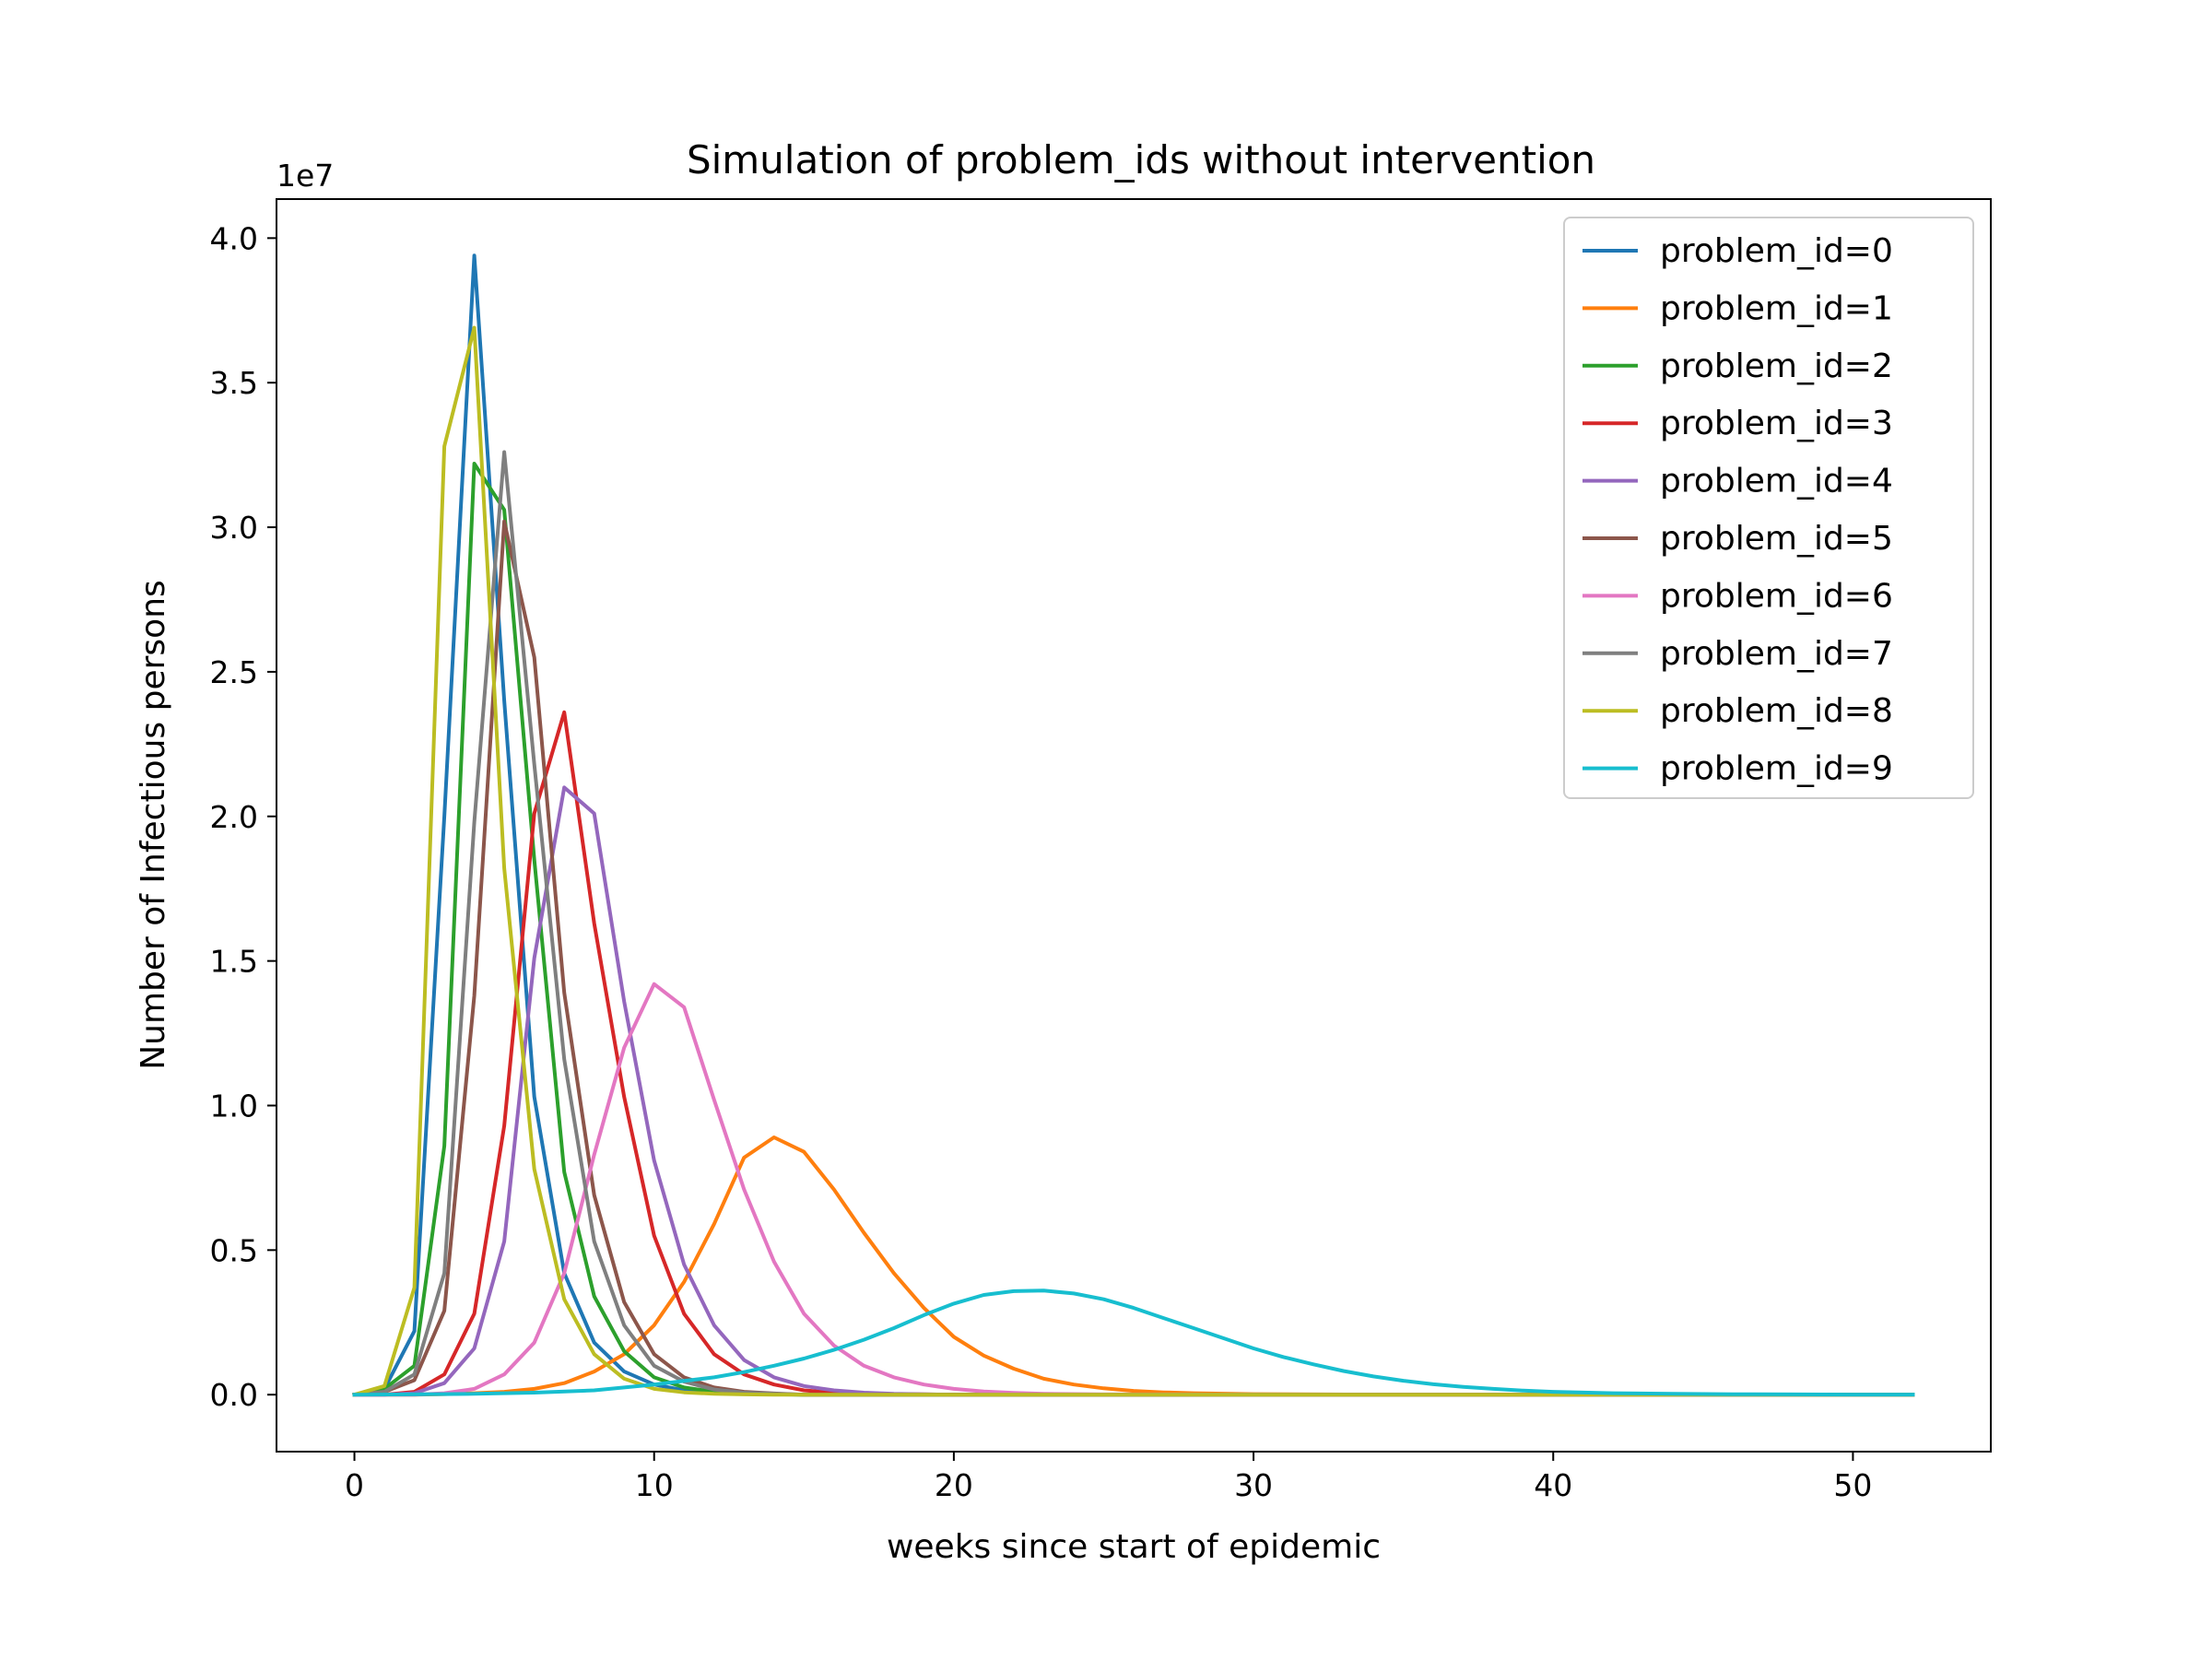 The width and height of the screenshot is (2212, 1659). Describe the element at coordinates (1553, 1485) in the screenshot. I see `x-tick-label: 40` at that location.